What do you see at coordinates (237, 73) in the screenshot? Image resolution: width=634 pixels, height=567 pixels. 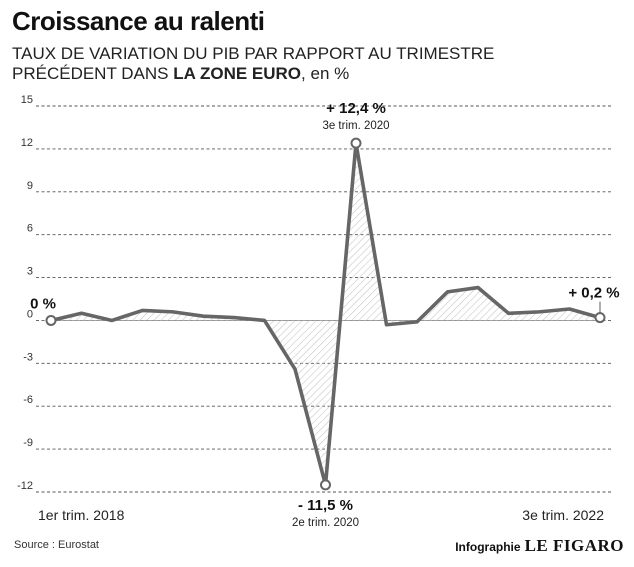 I see `subtitle-line2-bold: LA ZONE EURO` at bounding box center [237, 73].